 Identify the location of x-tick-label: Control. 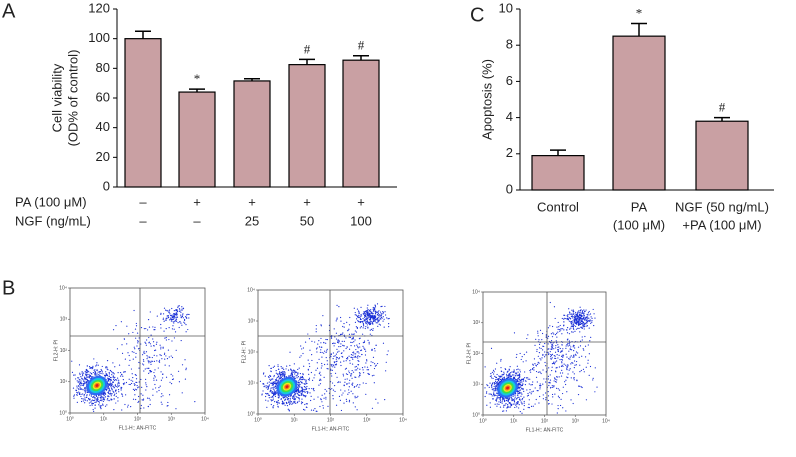
(558, 206).